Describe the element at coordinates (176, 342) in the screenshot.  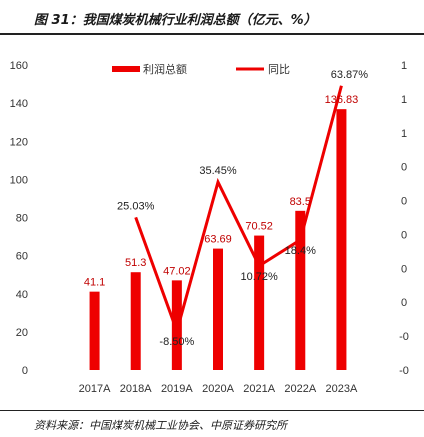
I see `line-value-label: -8.50%` at that location.